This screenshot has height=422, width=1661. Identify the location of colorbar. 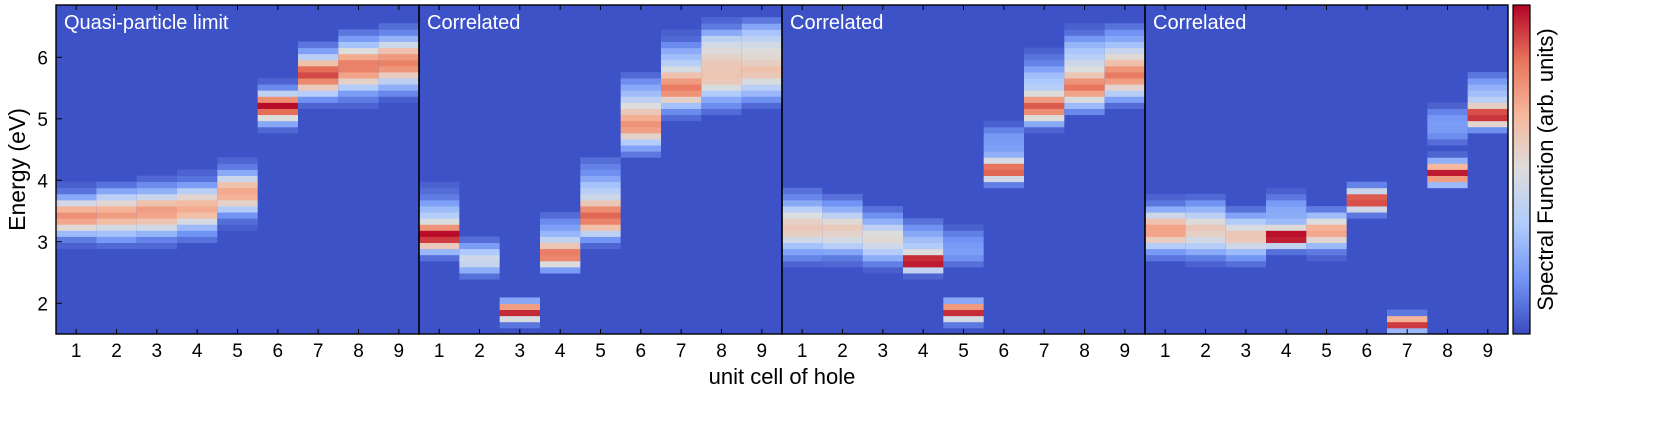
(1521, 169).